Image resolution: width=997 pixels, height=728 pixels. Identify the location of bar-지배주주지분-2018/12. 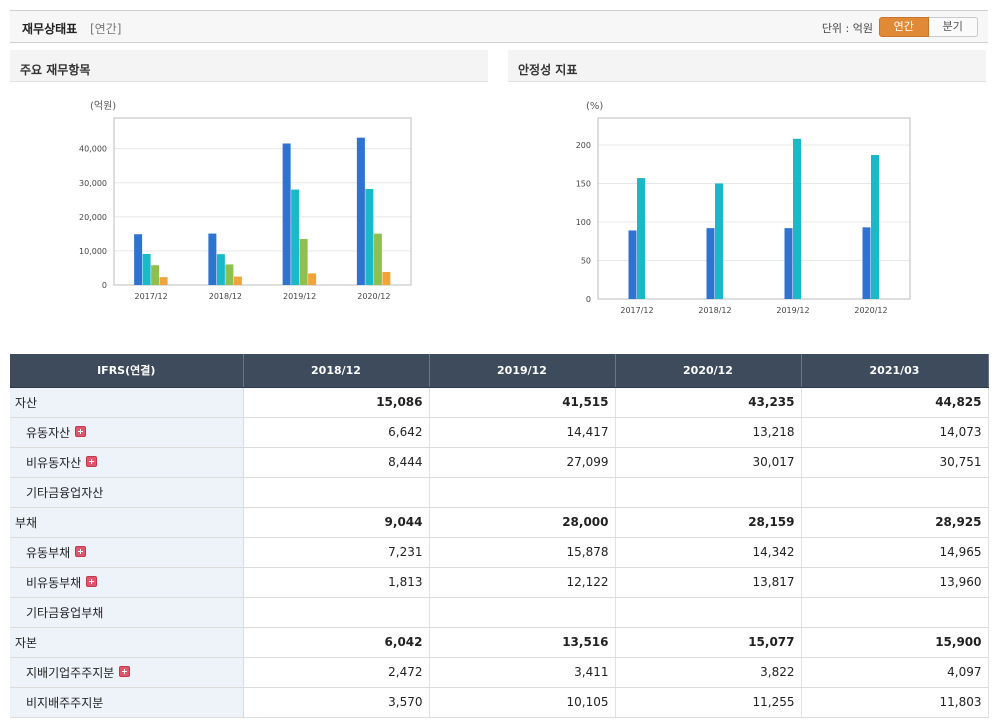
(237, 280).